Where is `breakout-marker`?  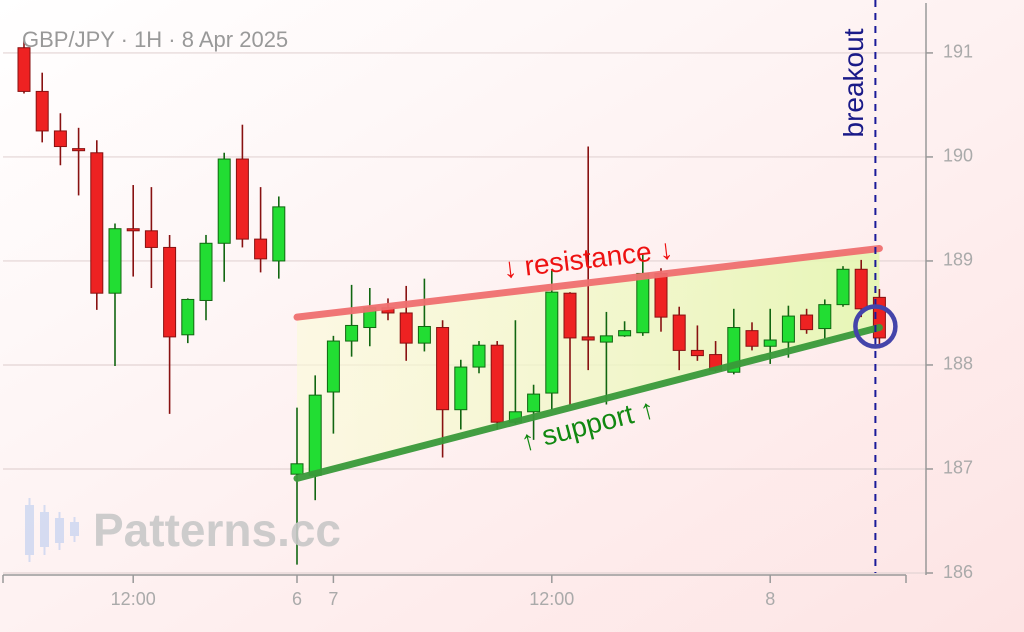
breakout-marker is located at coordinates (875, 326).